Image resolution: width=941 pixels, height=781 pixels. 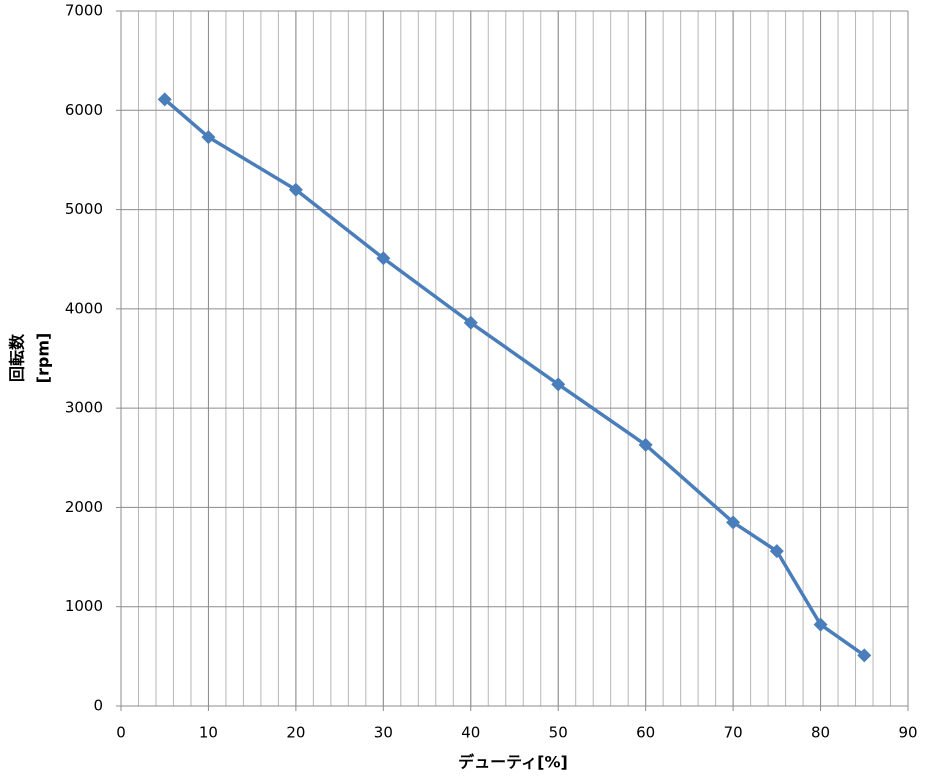 I want to click on x-tick-label: 70, so click(x=733, y=733).